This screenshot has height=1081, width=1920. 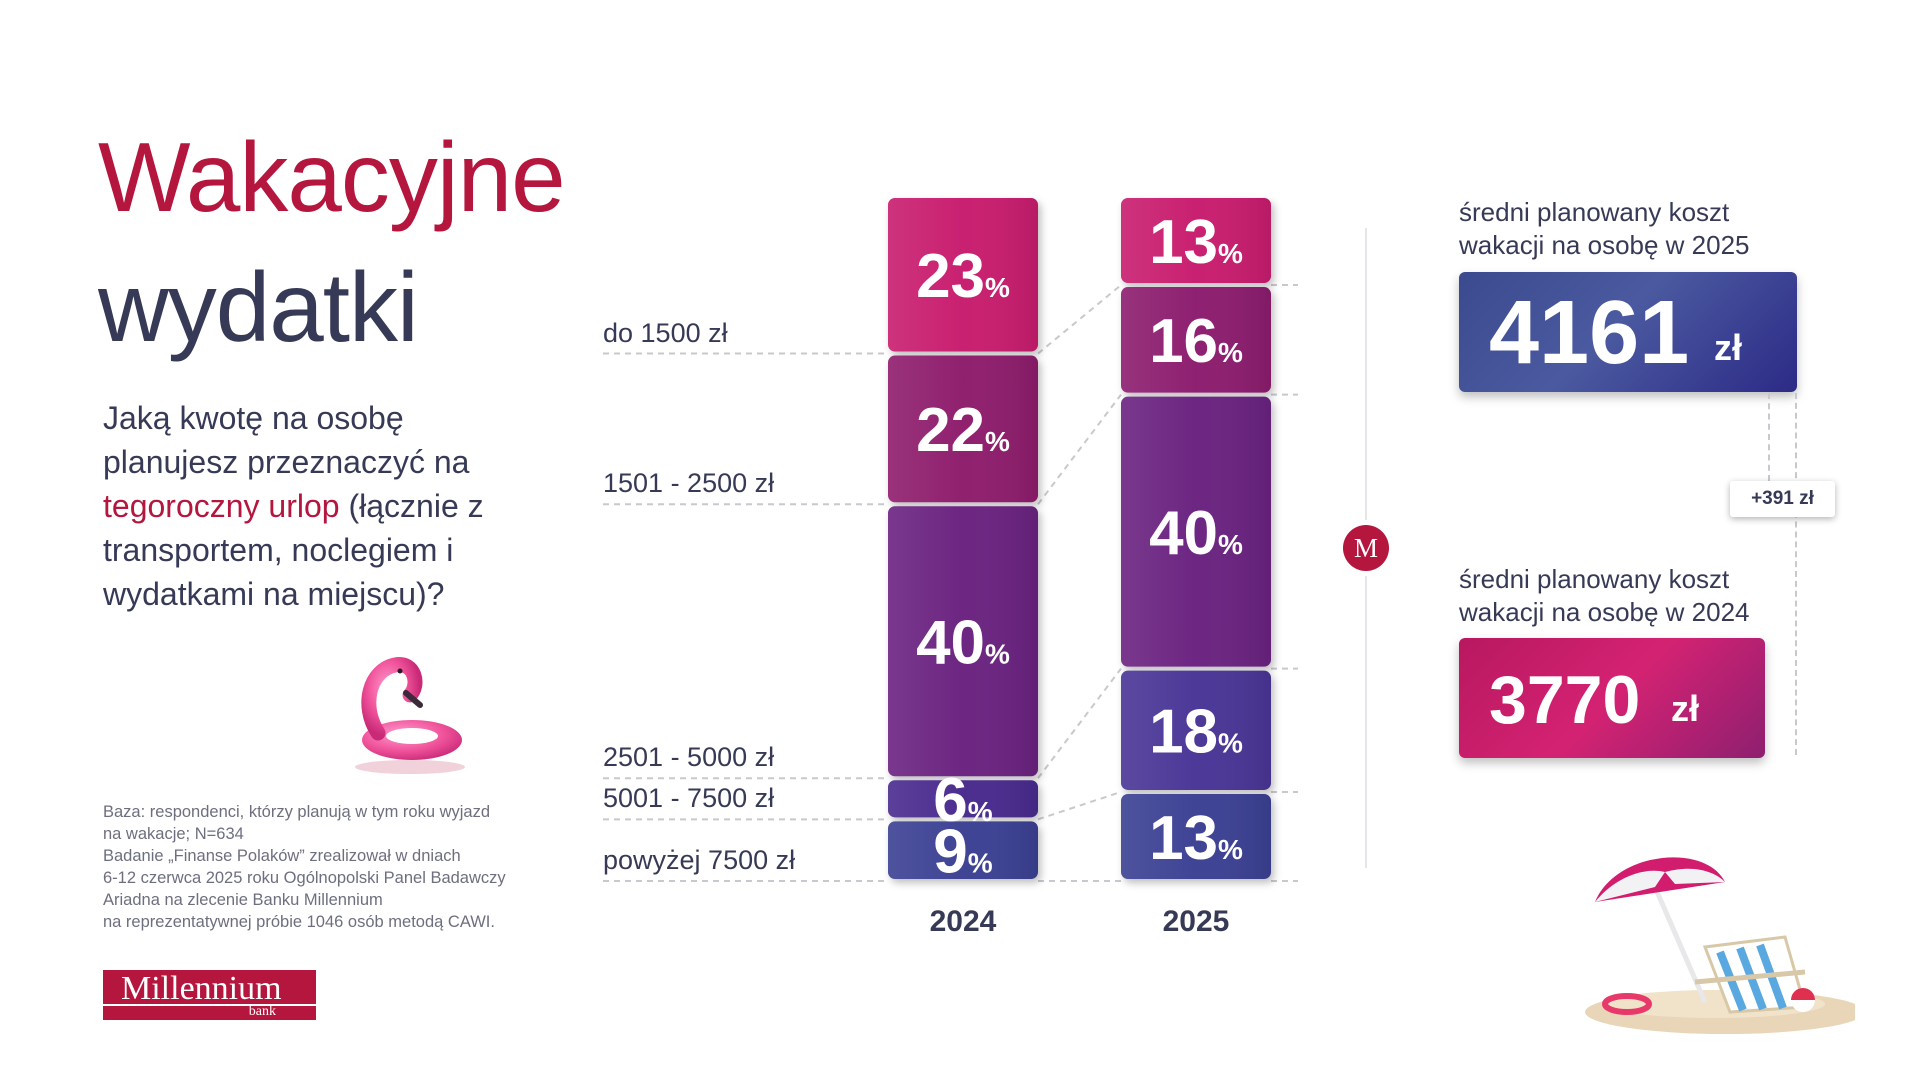 What do you see at coordinates (410, 715) in the screenshot?
I see `flamingo-float-icon` at bounding box center [410, 715].